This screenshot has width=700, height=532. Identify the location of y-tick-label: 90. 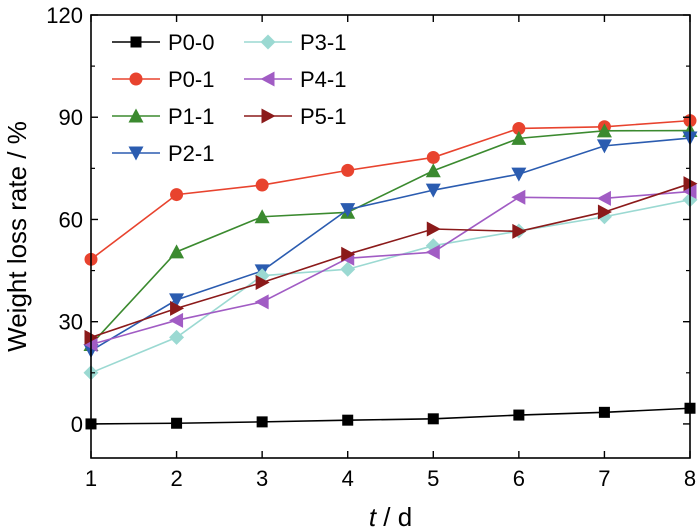
(71, 117).